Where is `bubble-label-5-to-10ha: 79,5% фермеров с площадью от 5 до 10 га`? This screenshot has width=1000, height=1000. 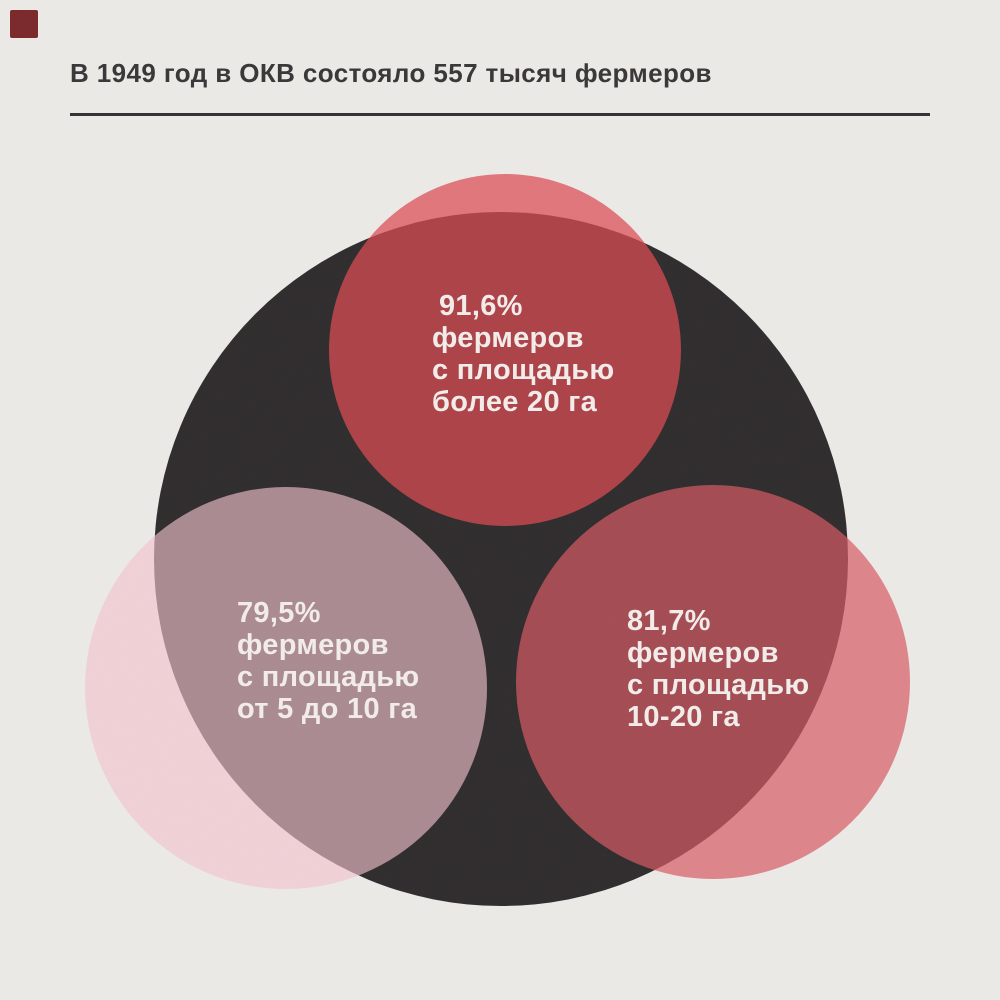
bubble-label-5-to-10ha: 79,5% фермеров с площадью от 5 до 10 га is located at coordinates (328, 661).